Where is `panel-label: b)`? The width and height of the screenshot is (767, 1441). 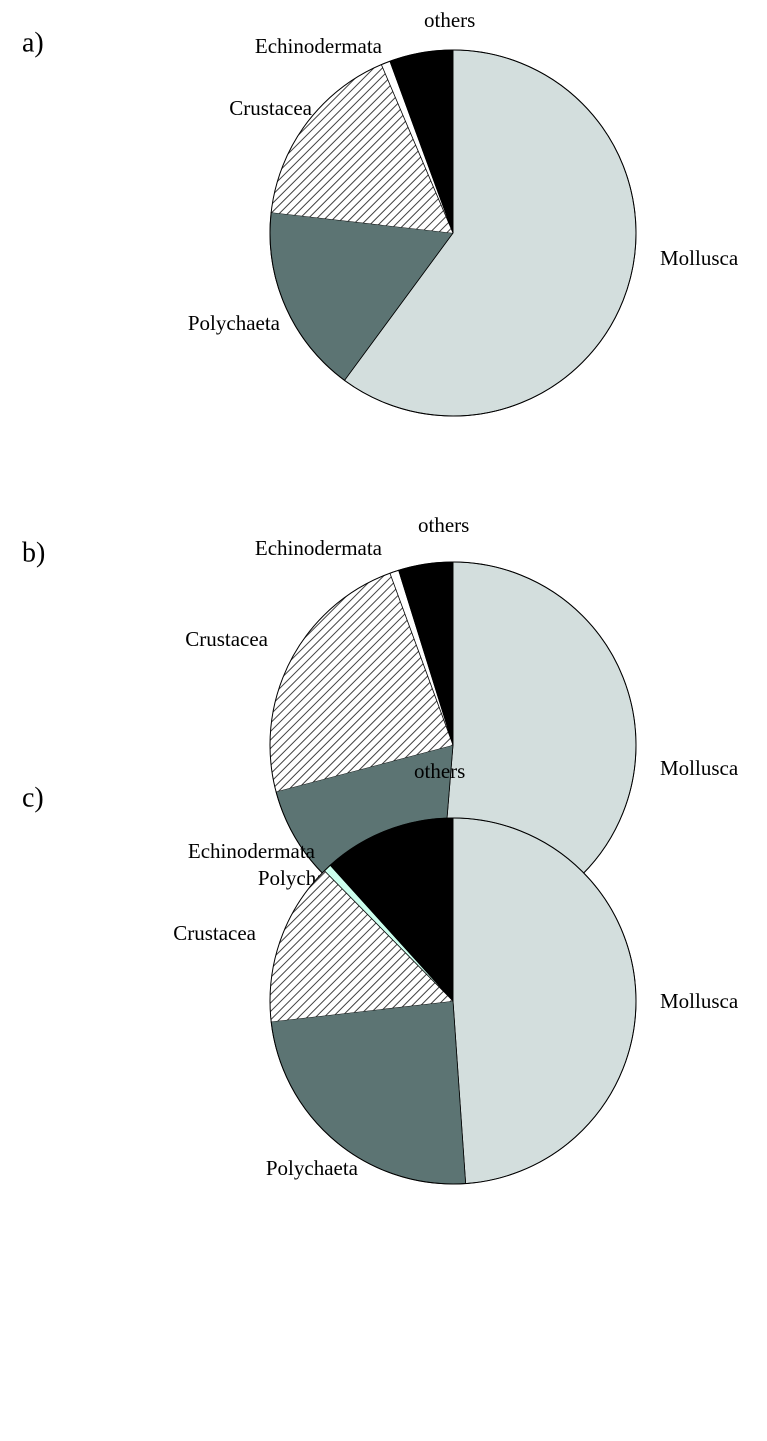 panel-label: b) is located at coordinates (33, 552).